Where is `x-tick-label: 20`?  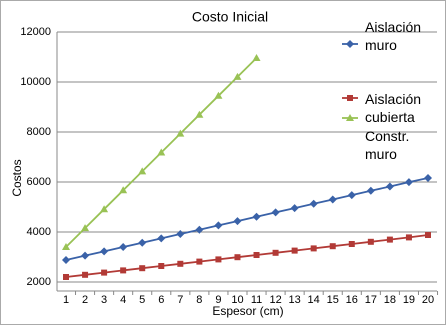 x-tick-label: 20 is located at coordinates (428, 300).